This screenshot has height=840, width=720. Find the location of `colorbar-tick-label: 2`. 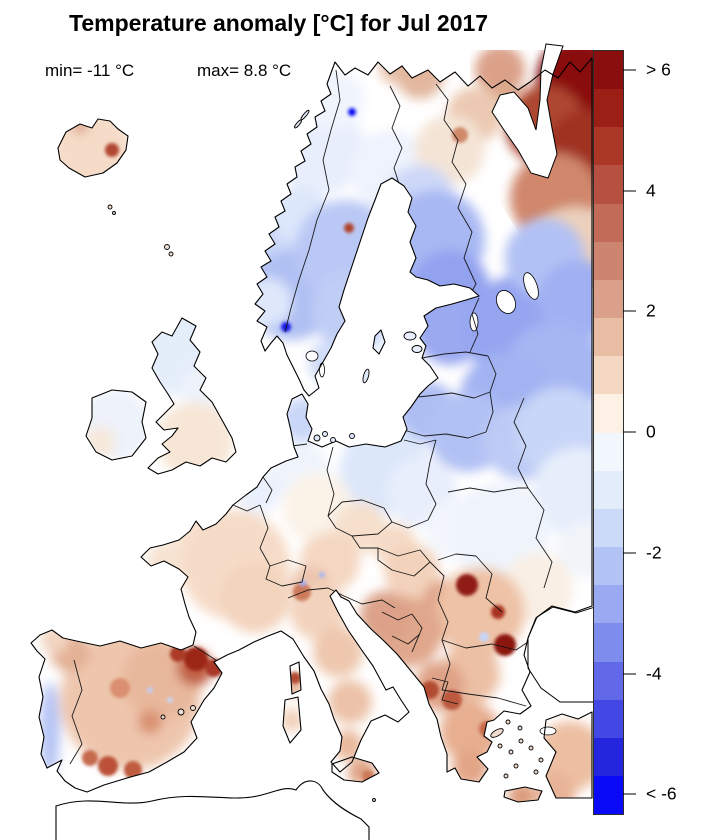

colorbar-tick-label: 2 is located at coordinates (651, 310).